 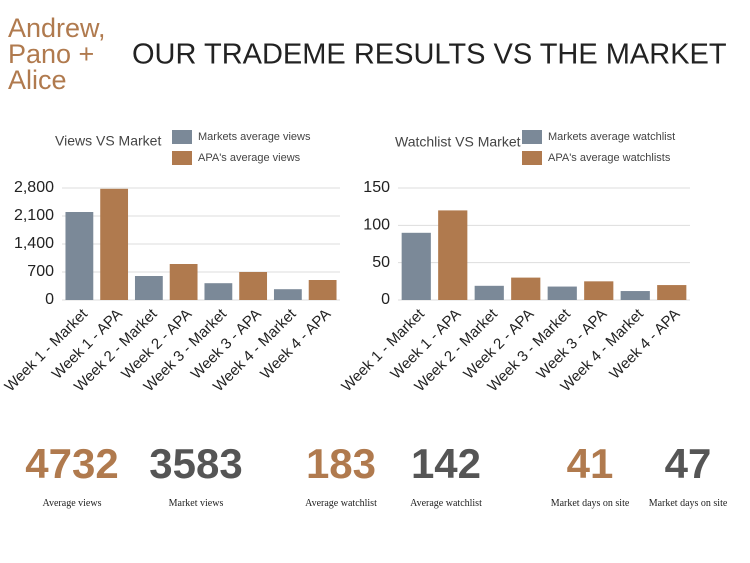 What do you see at coordinates (611, 137) in the screenshot?
I see `legend-label: Markets average watchlist` at bounding box center [611, 137].